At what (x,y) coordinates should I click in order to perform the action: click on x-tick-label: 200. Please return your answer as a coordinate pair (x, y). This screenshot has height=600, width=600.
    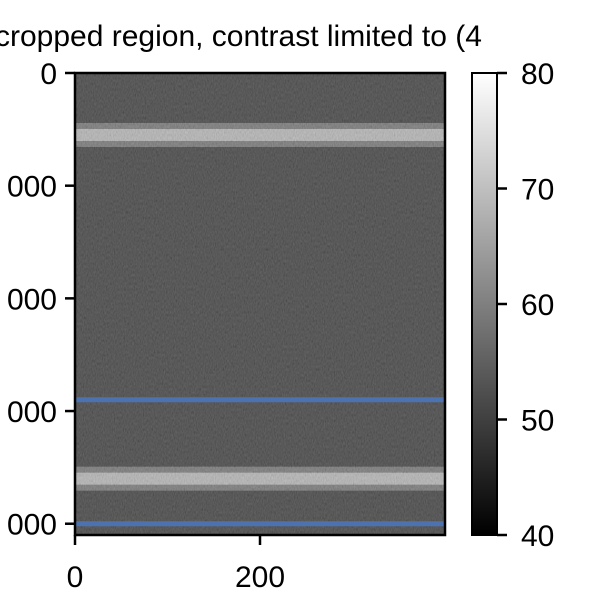
    Looking at the image, I should click on (260, 577).